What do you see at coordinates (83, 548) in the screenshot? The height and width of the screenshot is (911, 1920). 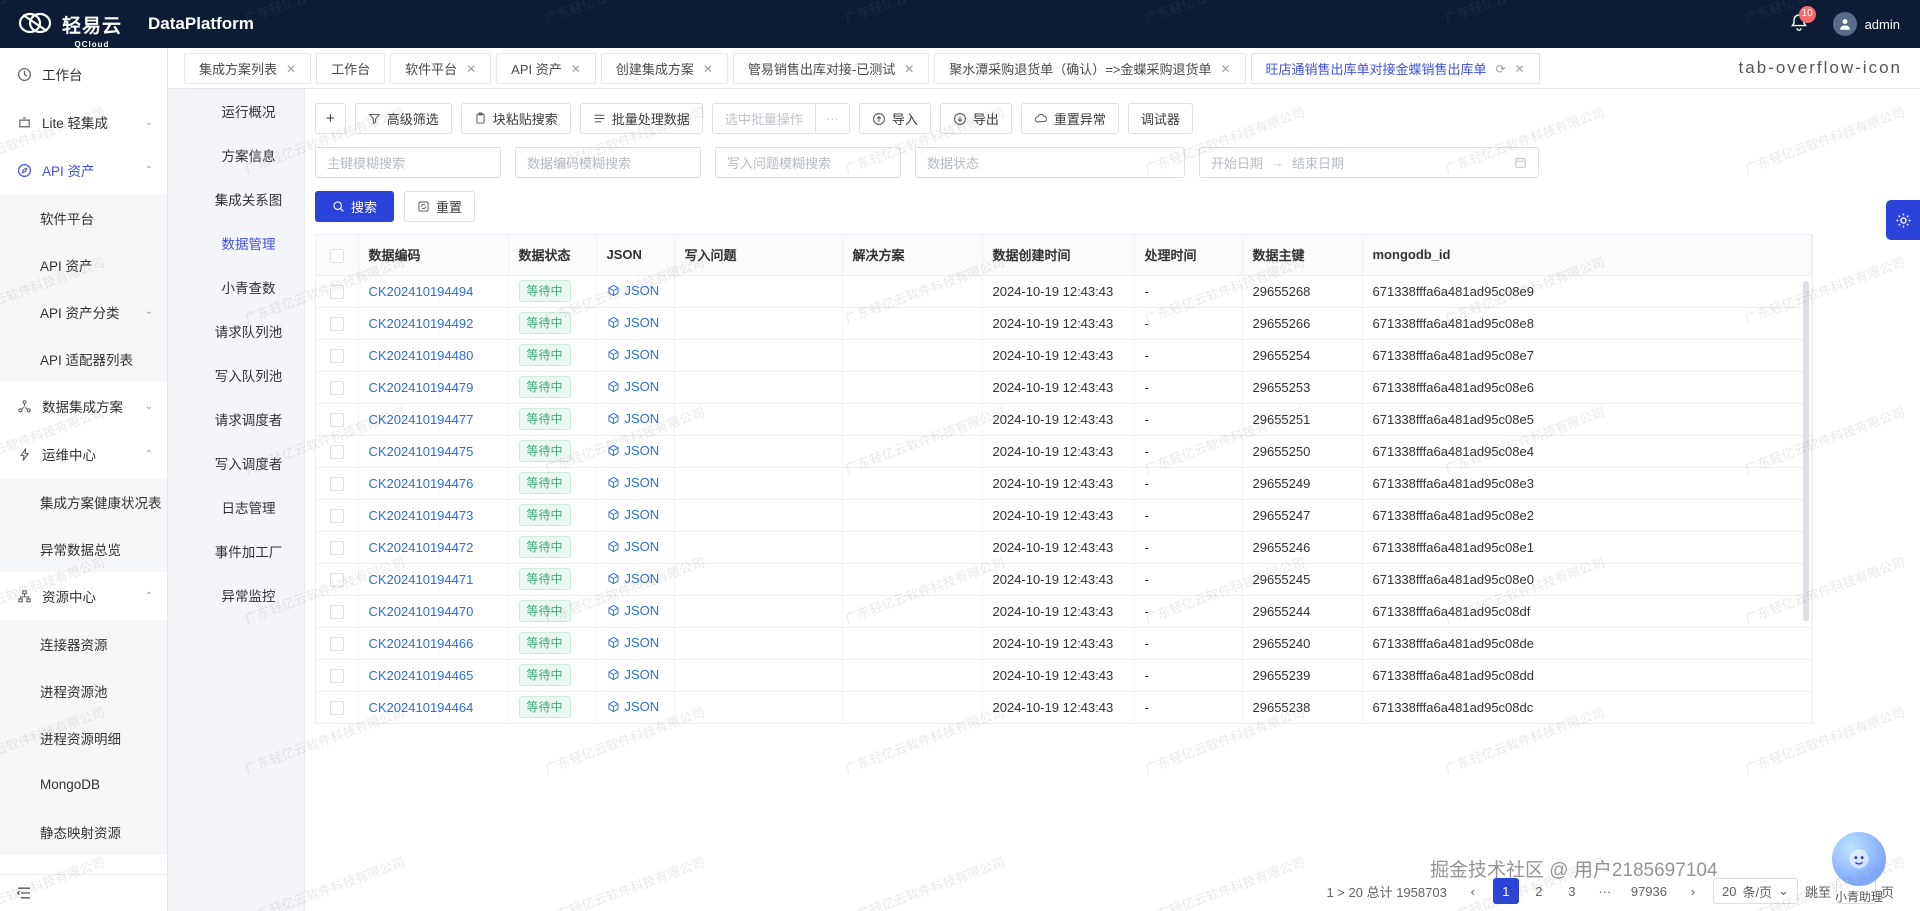 I see `sidebar-item-exception-overview: 异常数据总览` at bounding box center [83, 548].